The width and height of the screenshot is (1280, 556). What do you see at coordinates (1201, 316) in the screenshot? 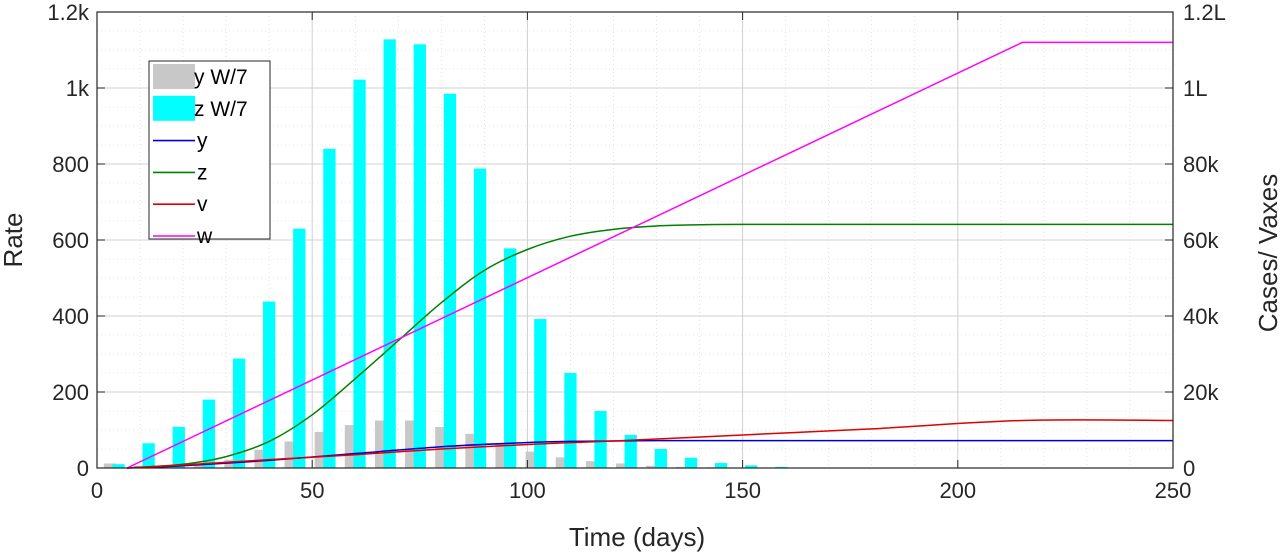
I see `y-right-tick-label: 40k` at bounding box center [1201, 316].